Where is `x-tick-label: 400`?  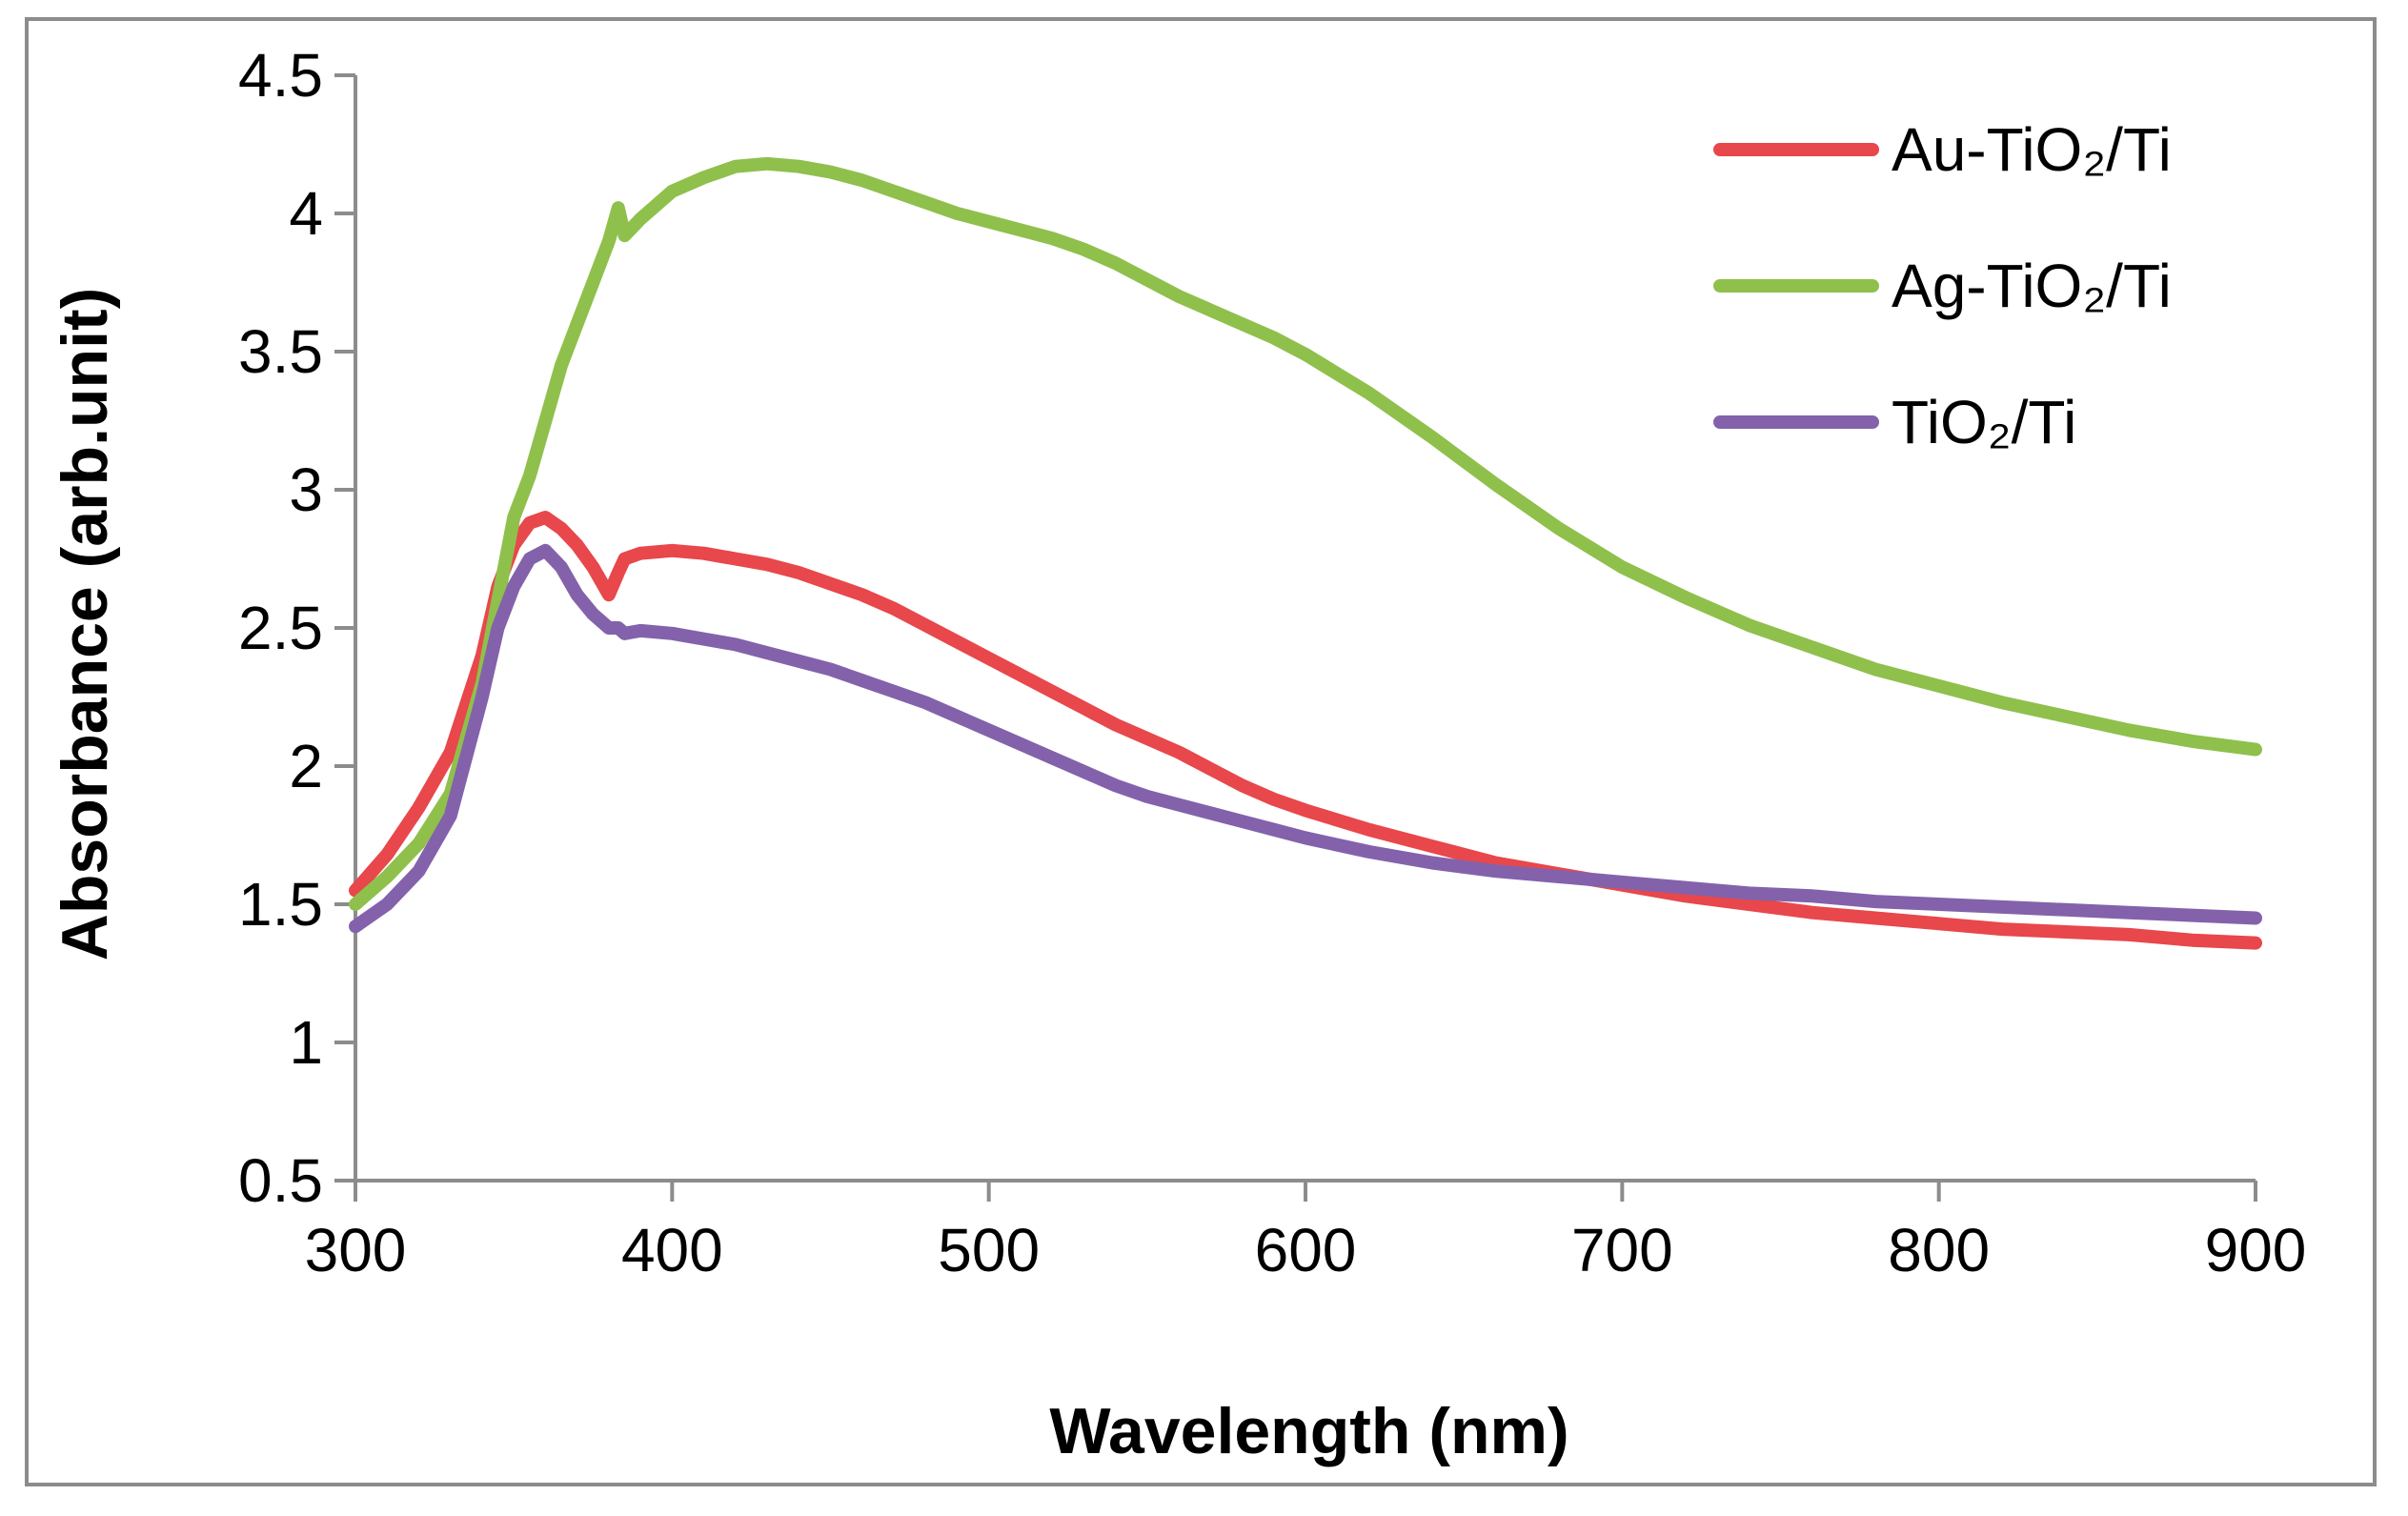
x-tick-label: 400 is located at coordinates (672, 1250).